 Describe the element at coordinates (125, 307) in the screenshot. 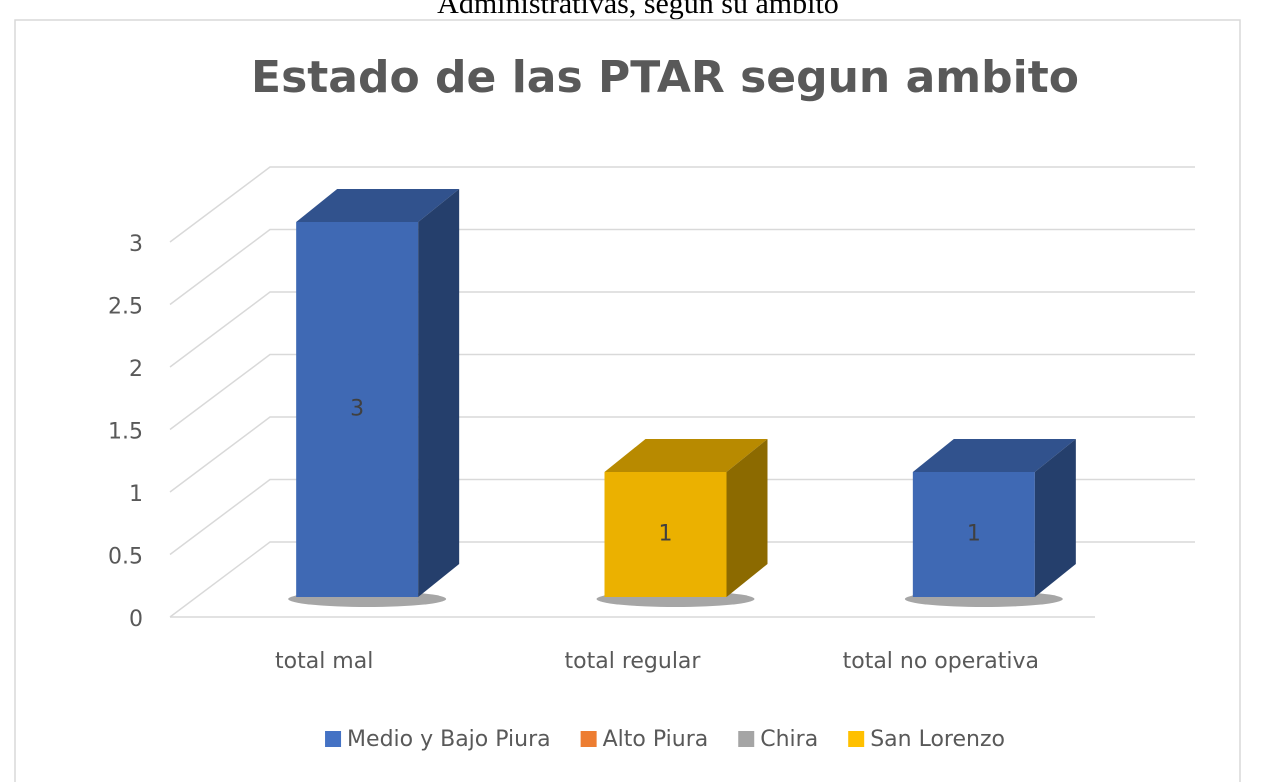

I see `y-tick-label: 2.5` at that location.